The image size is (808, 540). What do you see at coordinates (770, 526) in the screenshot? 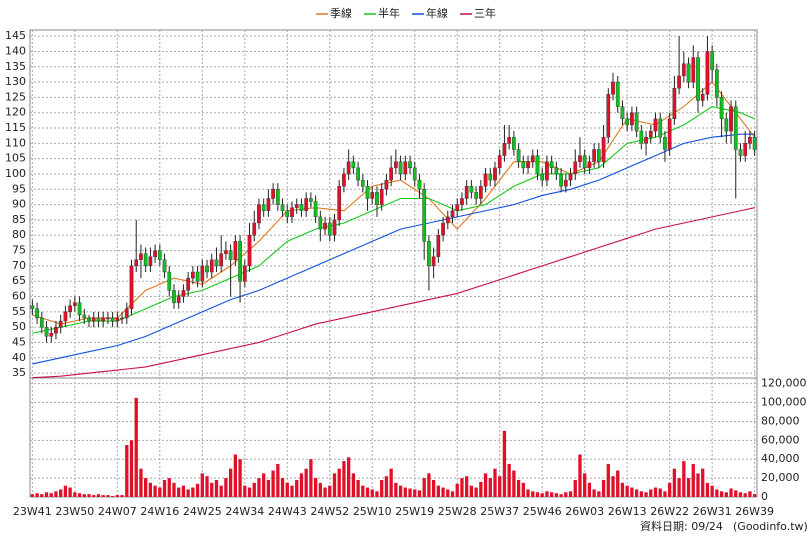
I see `source-note: (Goodinfo.tw)` at bounding box center [770, 526].